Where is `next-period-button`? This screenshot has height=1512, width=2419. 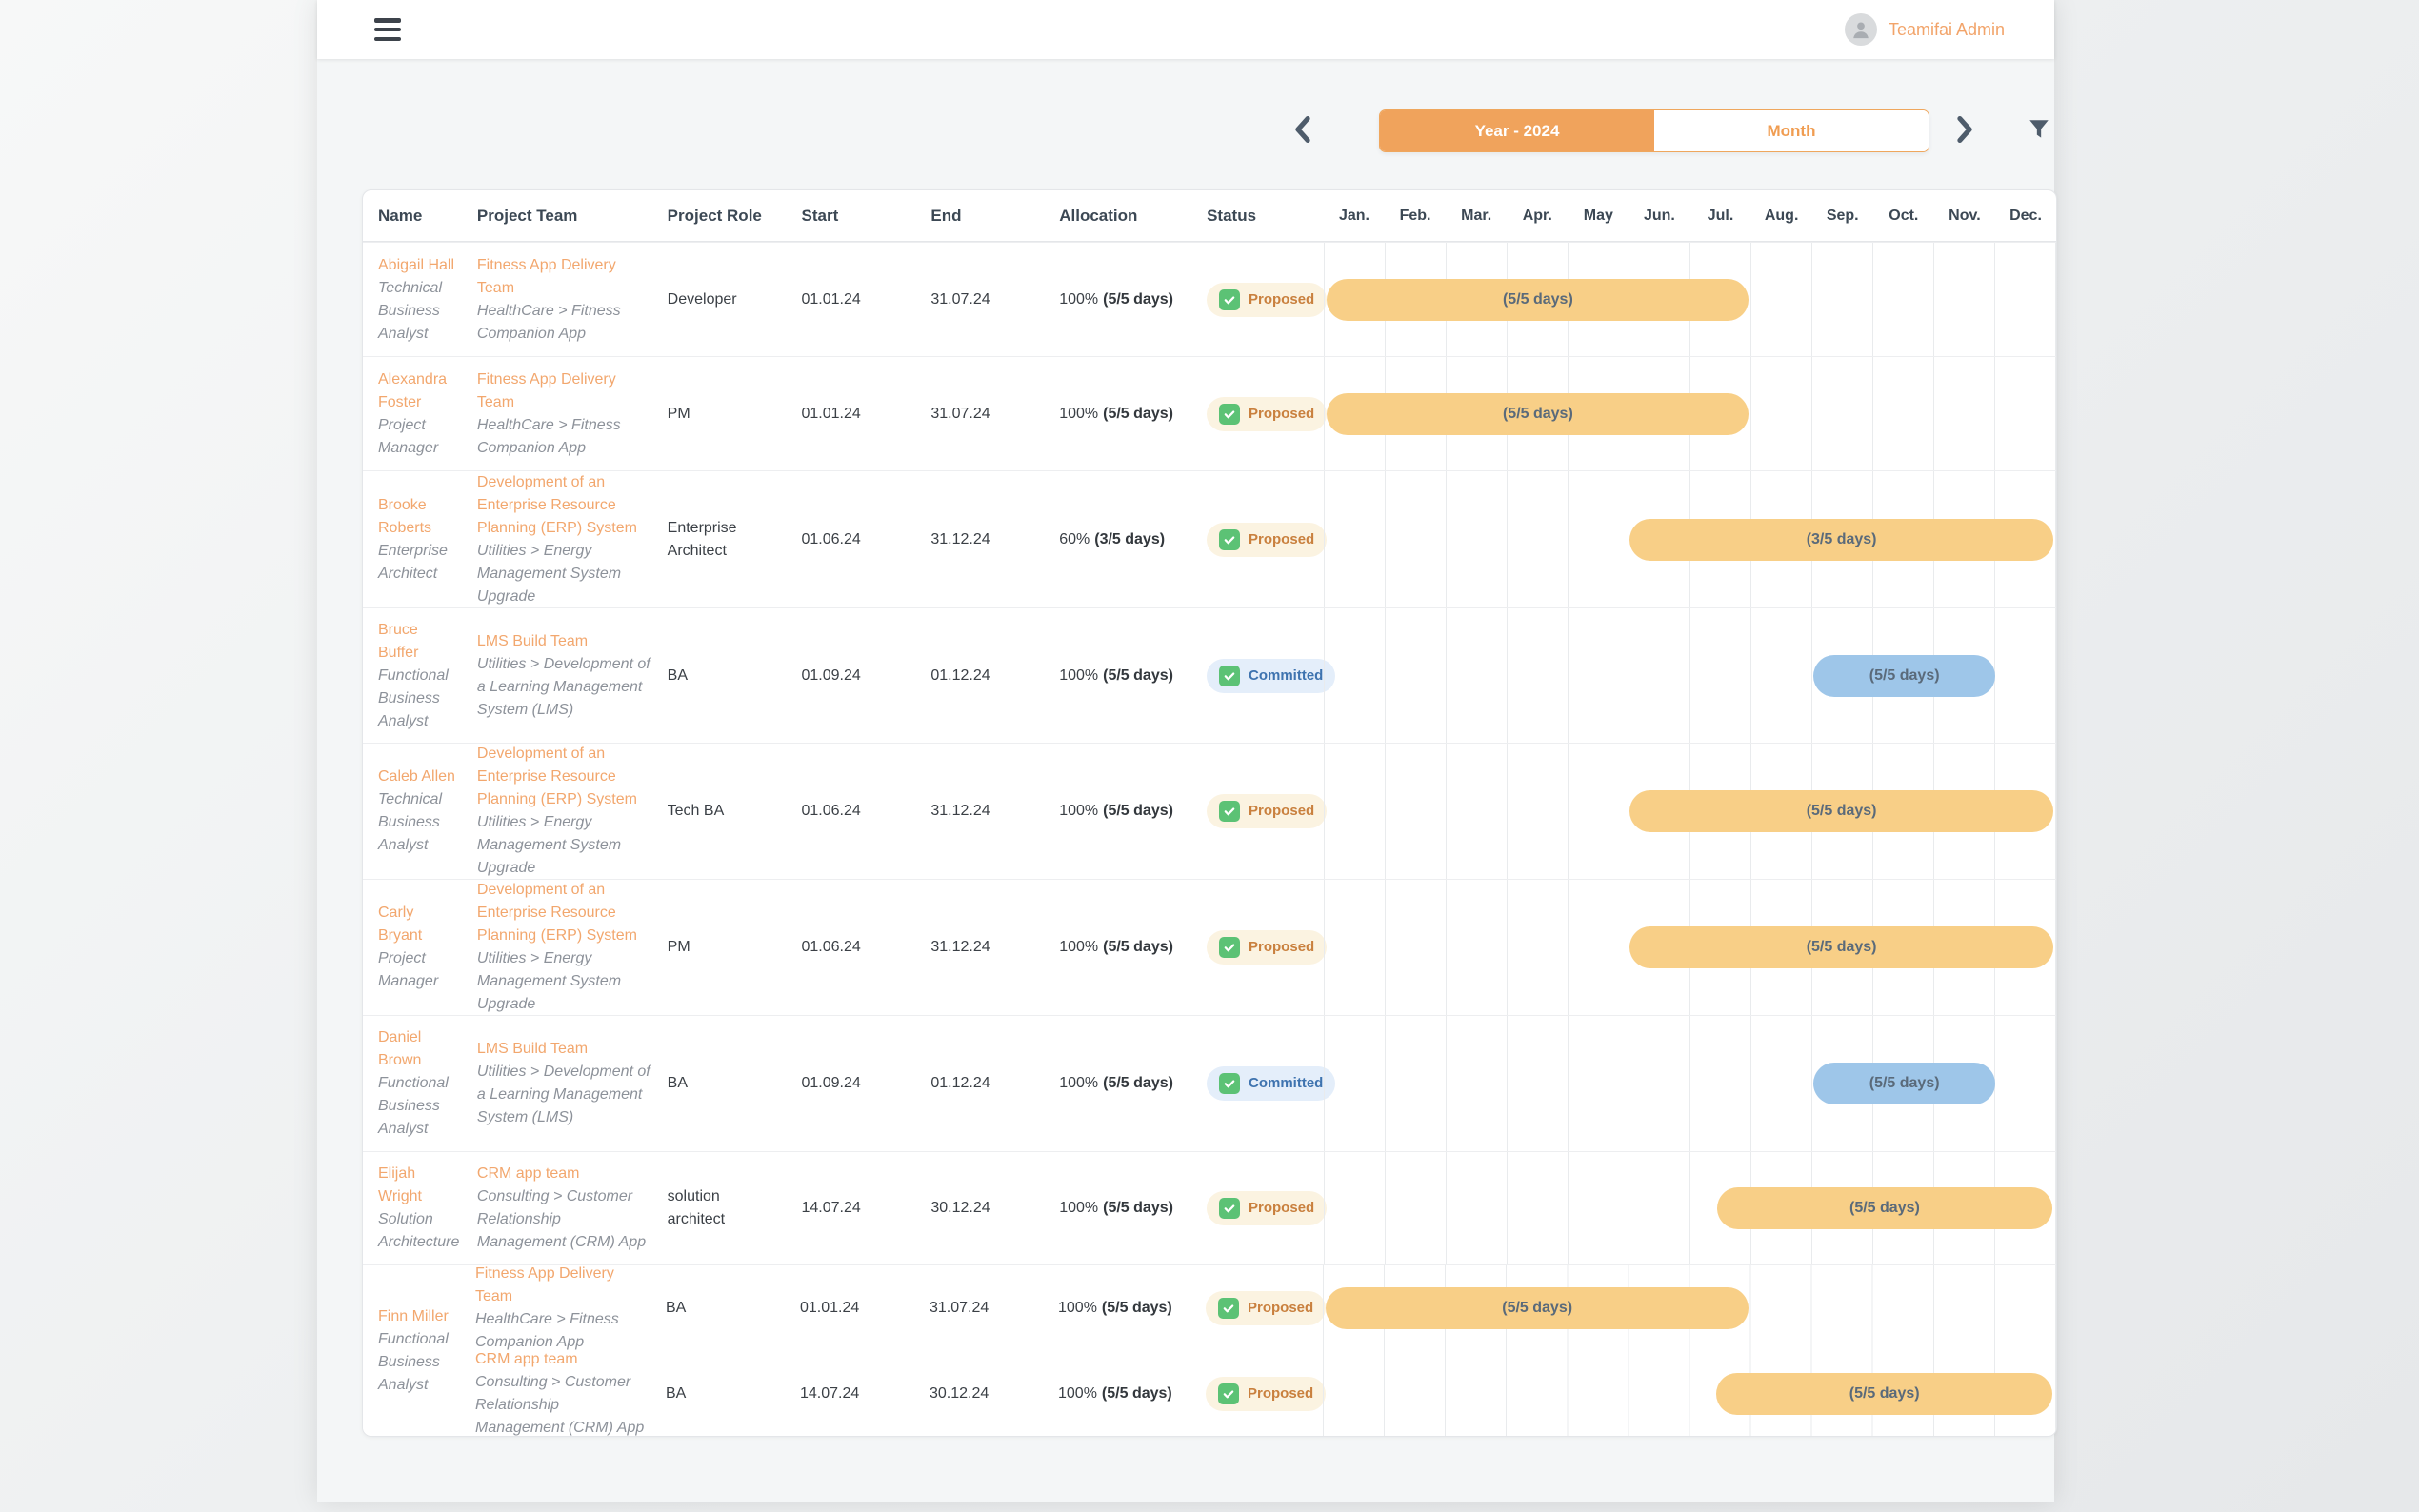
next-period-button is located at coordinates (1965, 129).